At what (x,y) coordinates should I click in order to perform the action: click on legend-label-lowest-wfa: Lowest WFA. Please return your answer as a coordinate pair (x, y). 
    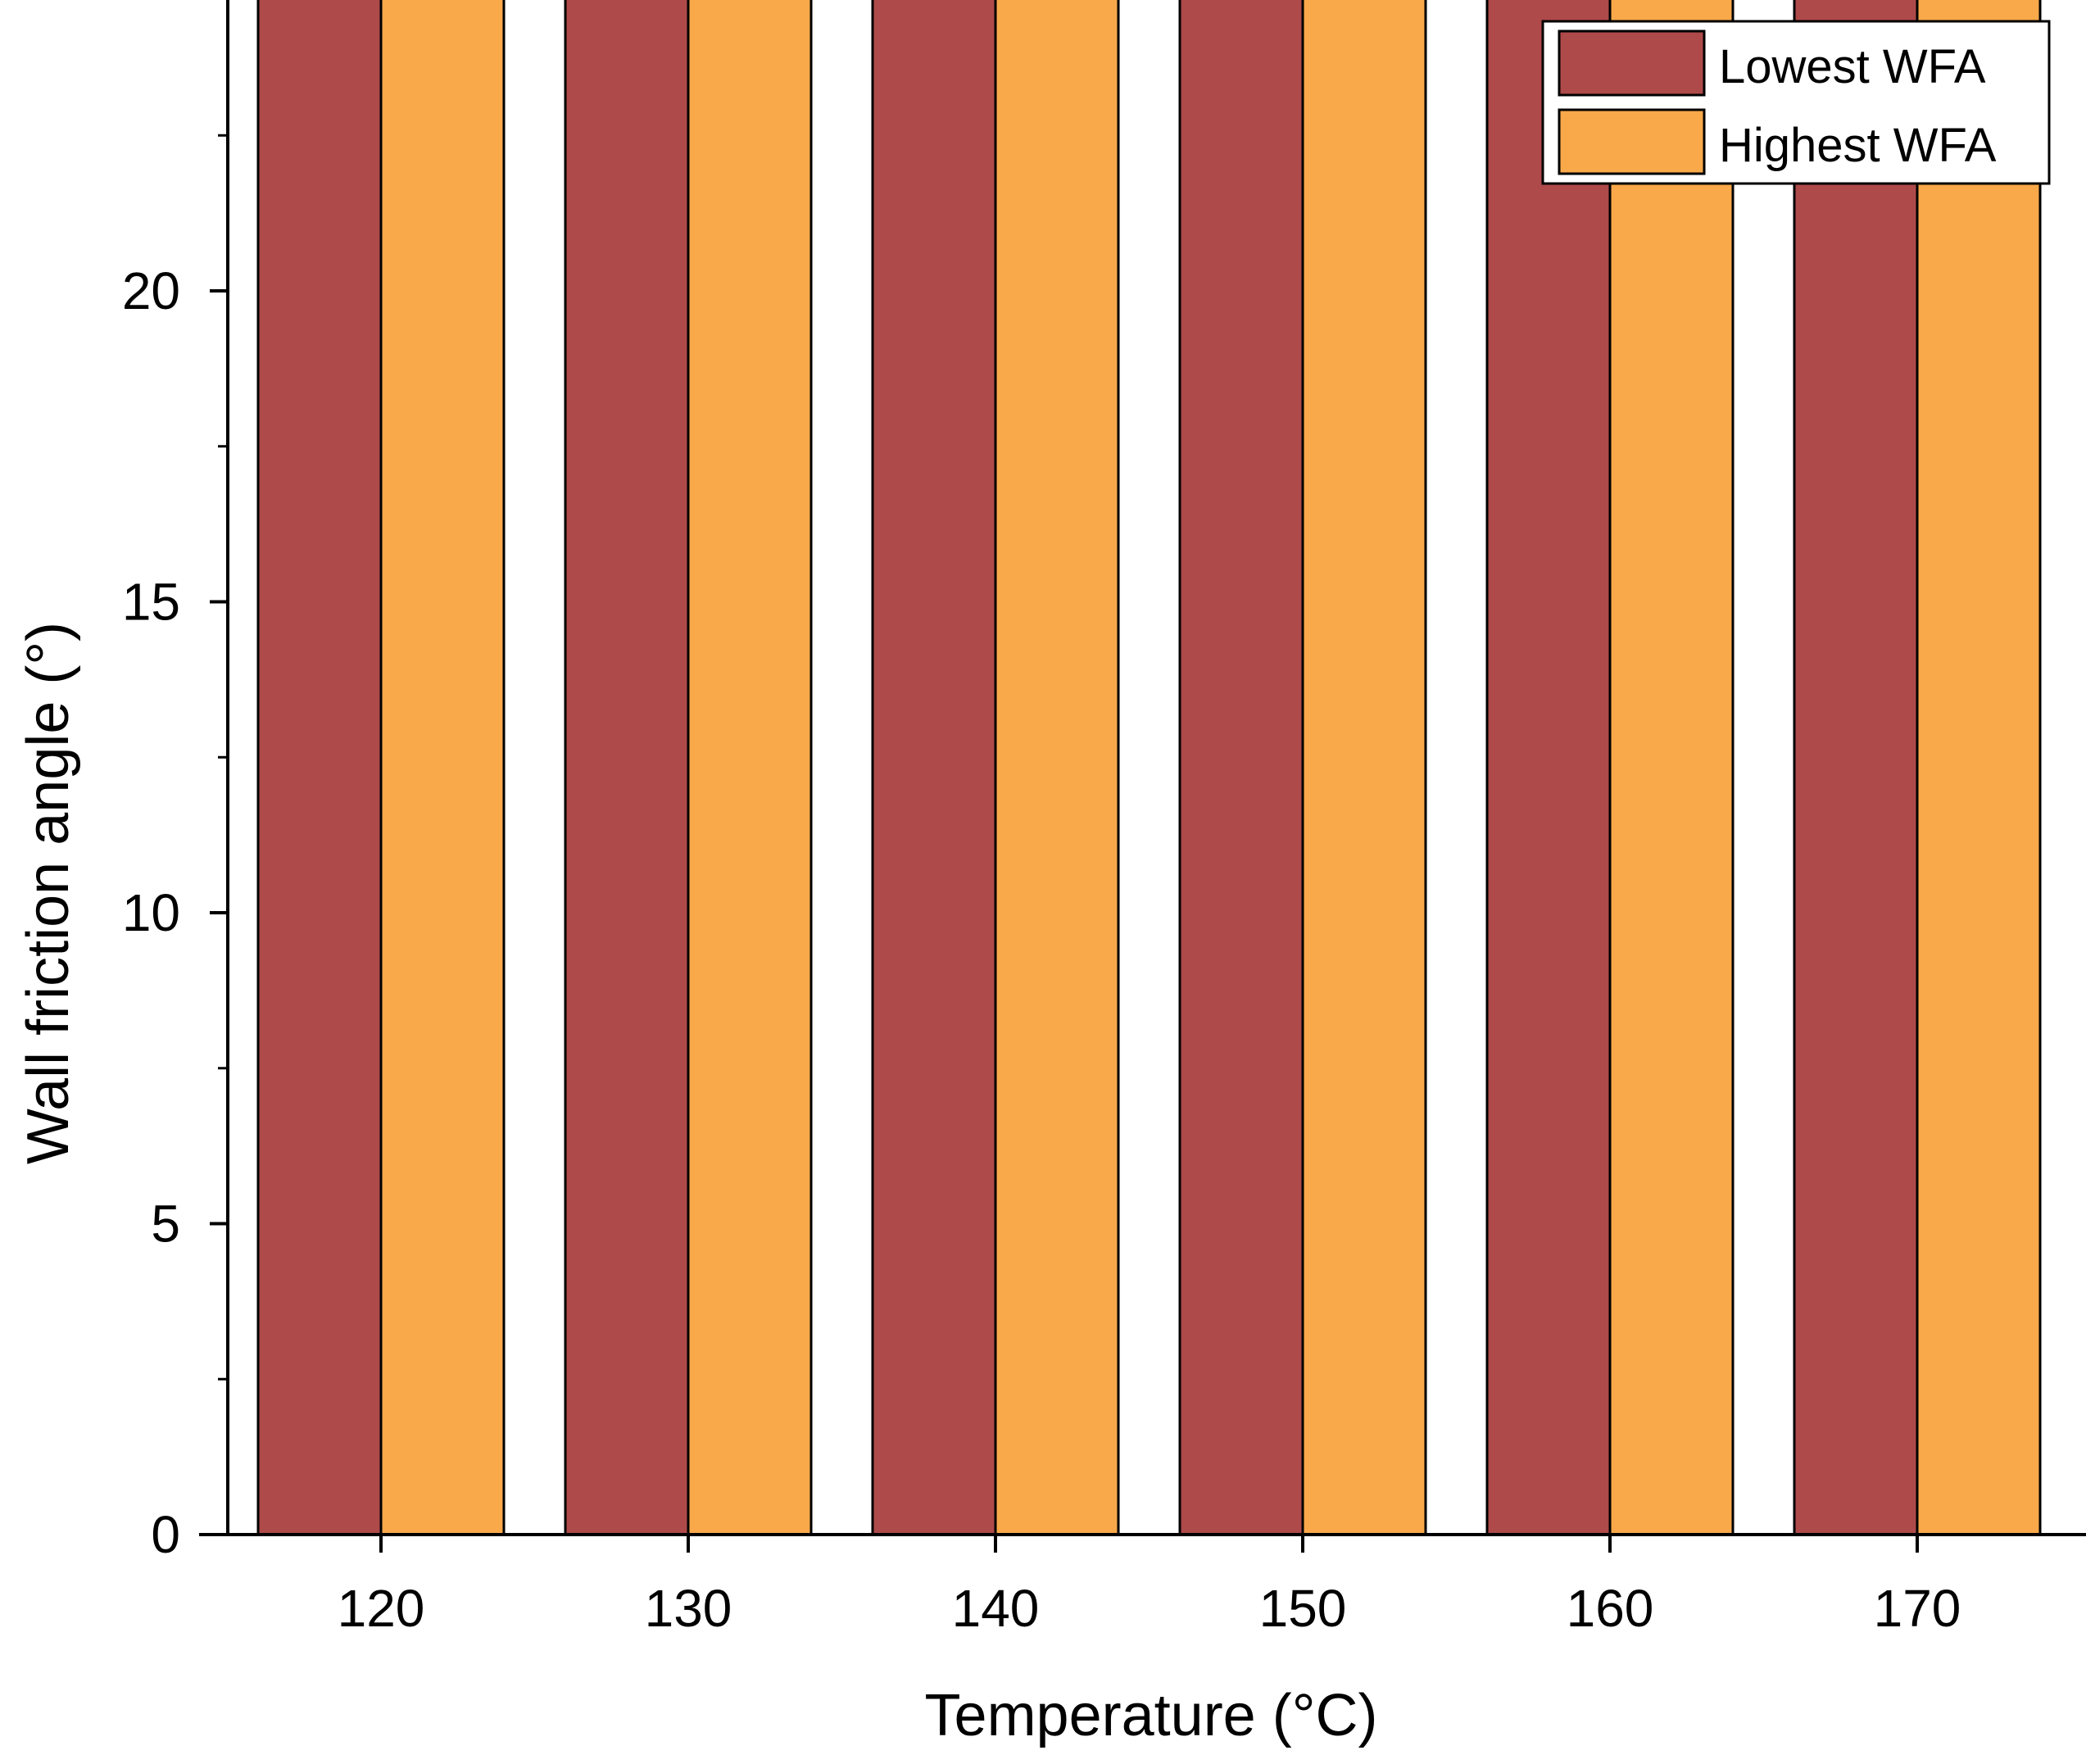
    Looking at the image, I should click on (1852, 66).